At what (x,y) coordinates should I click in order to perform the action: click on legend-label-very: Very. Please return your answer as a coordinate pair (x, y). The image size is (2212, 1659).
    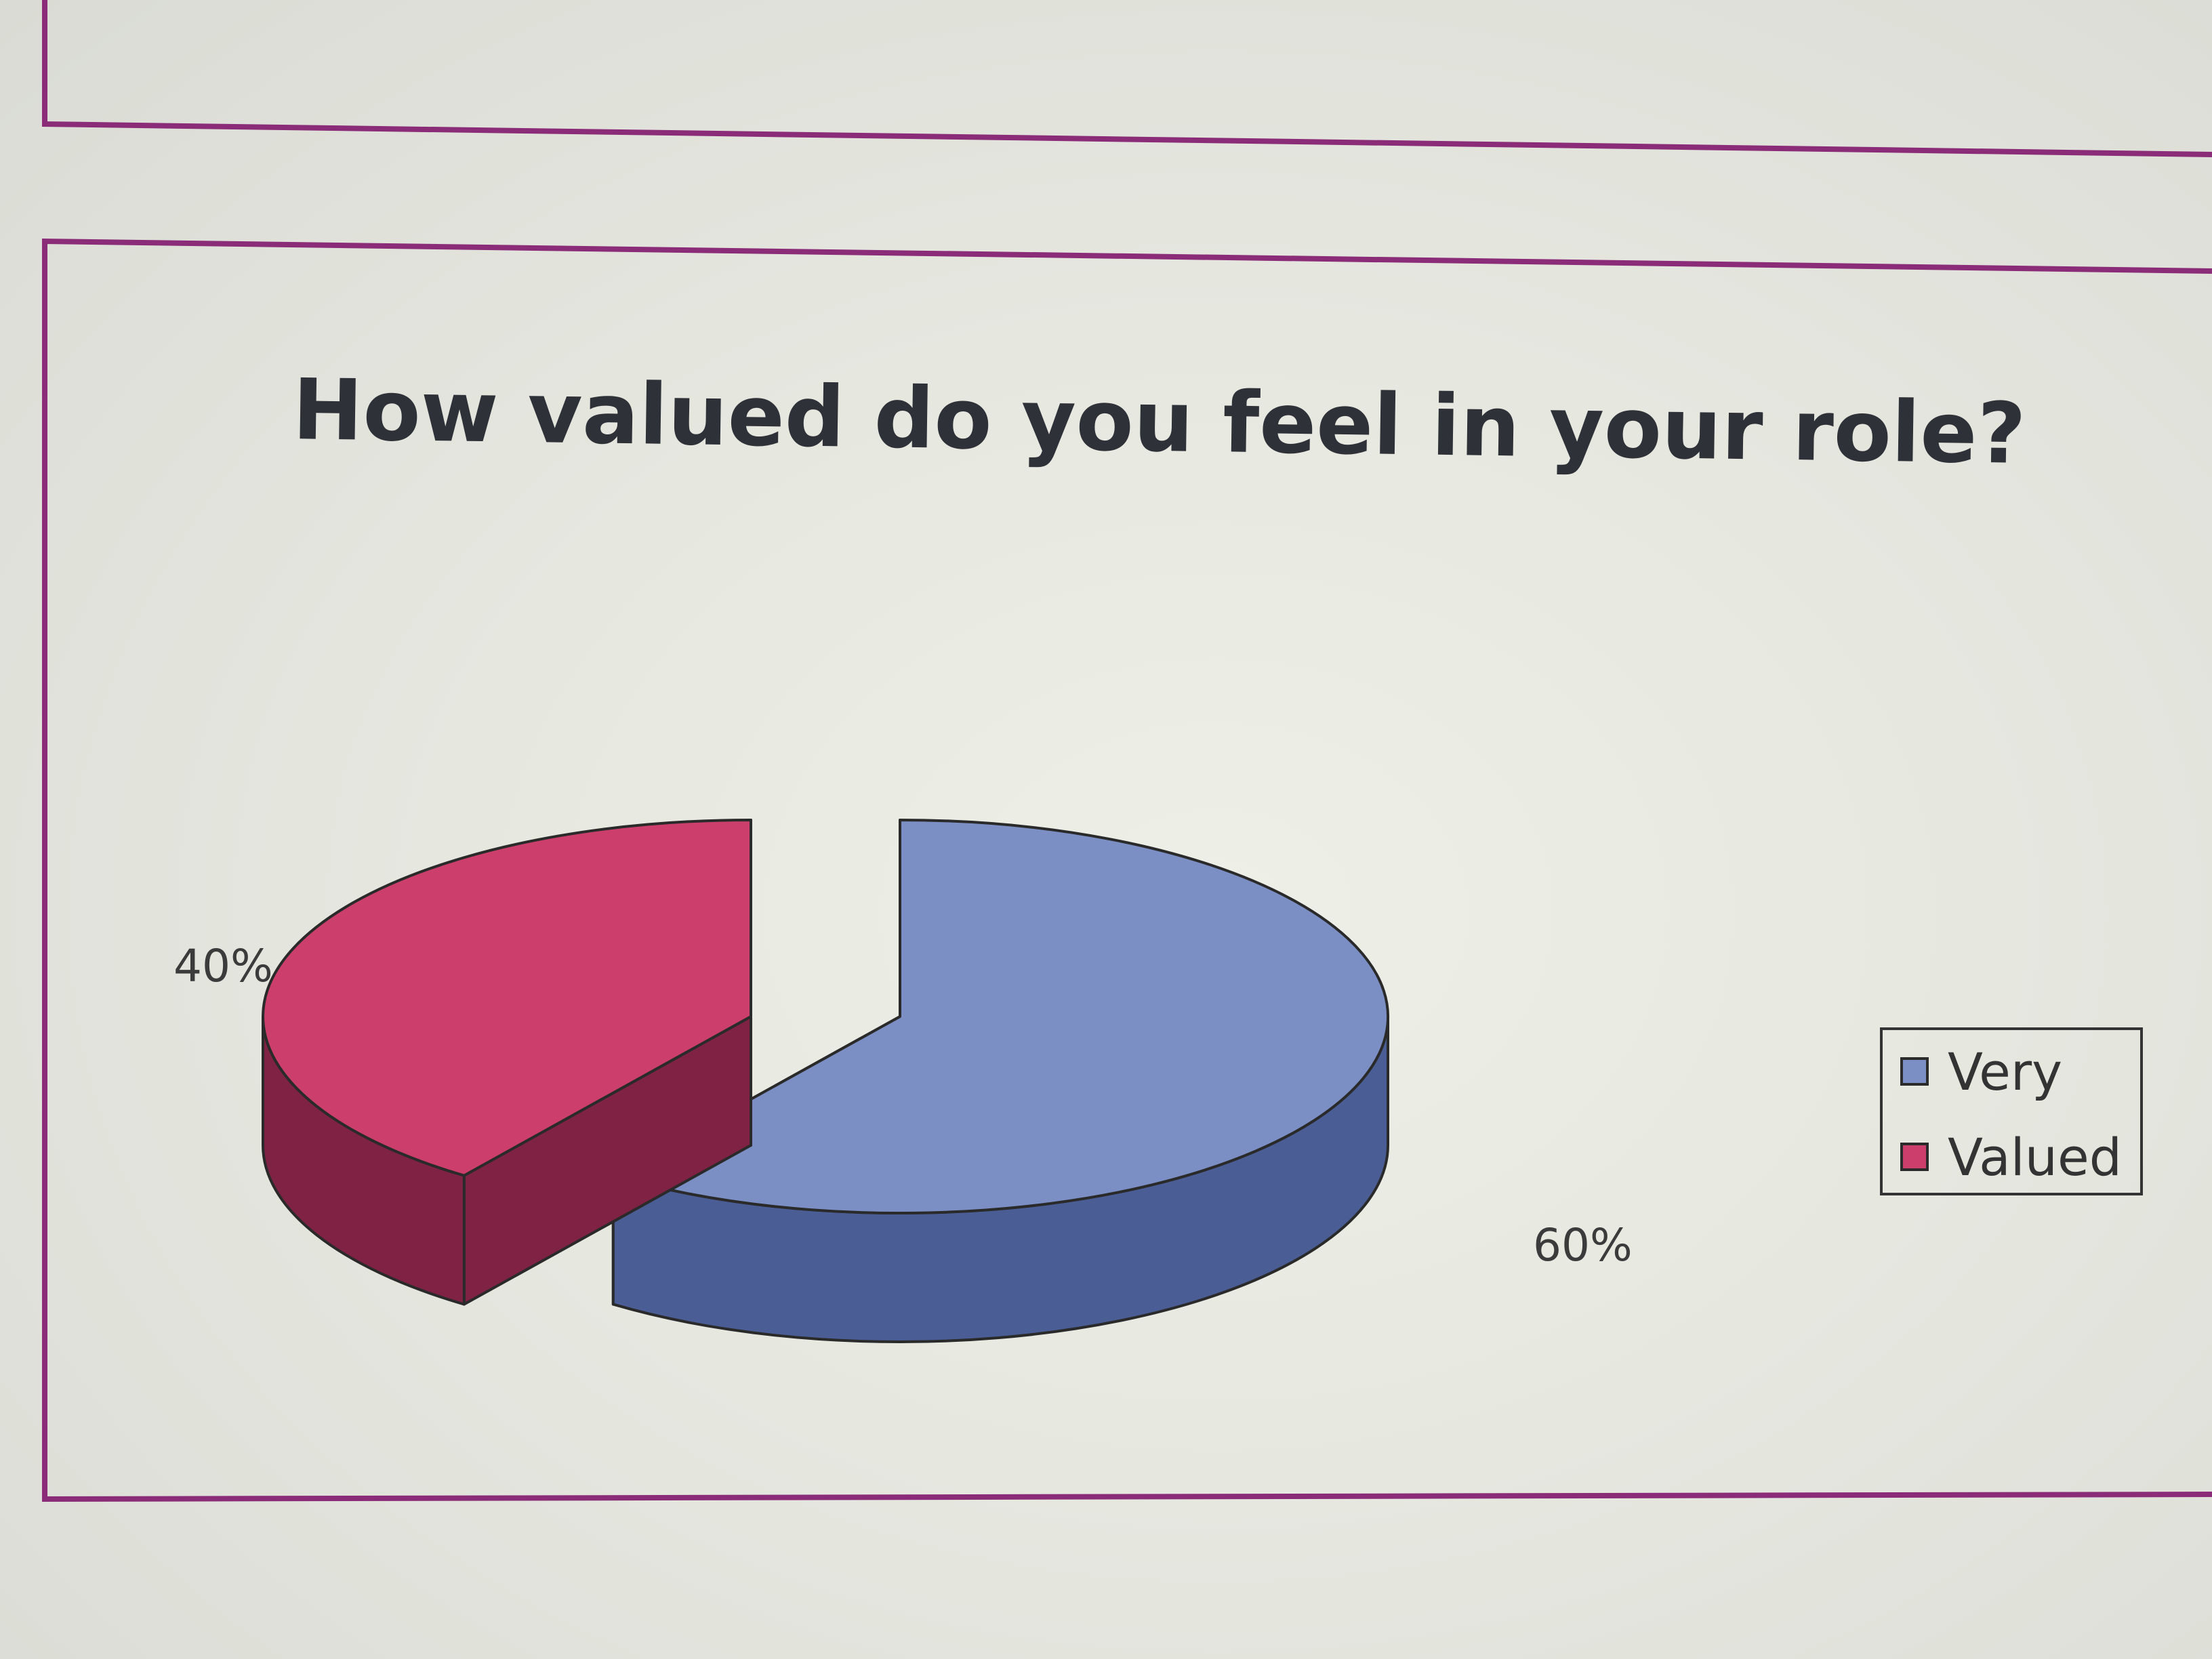
    Looking at the image, I should click on (2005, 1072).